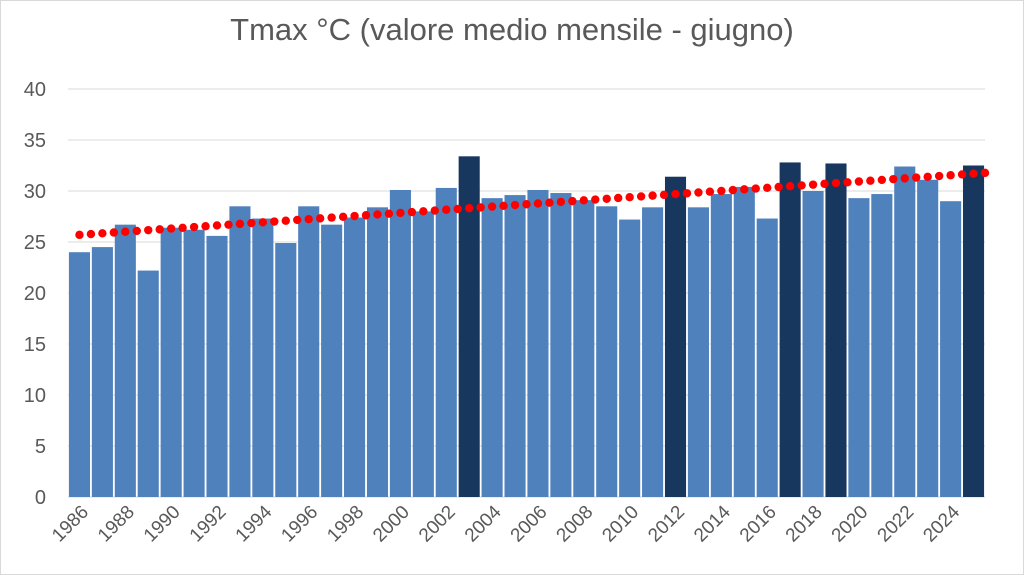 This screenshot has height=575, width=1024. What do you see at coordinates (194, 363) in the screenshot?
I see `bar-1991` at bounding box center [194, 363].